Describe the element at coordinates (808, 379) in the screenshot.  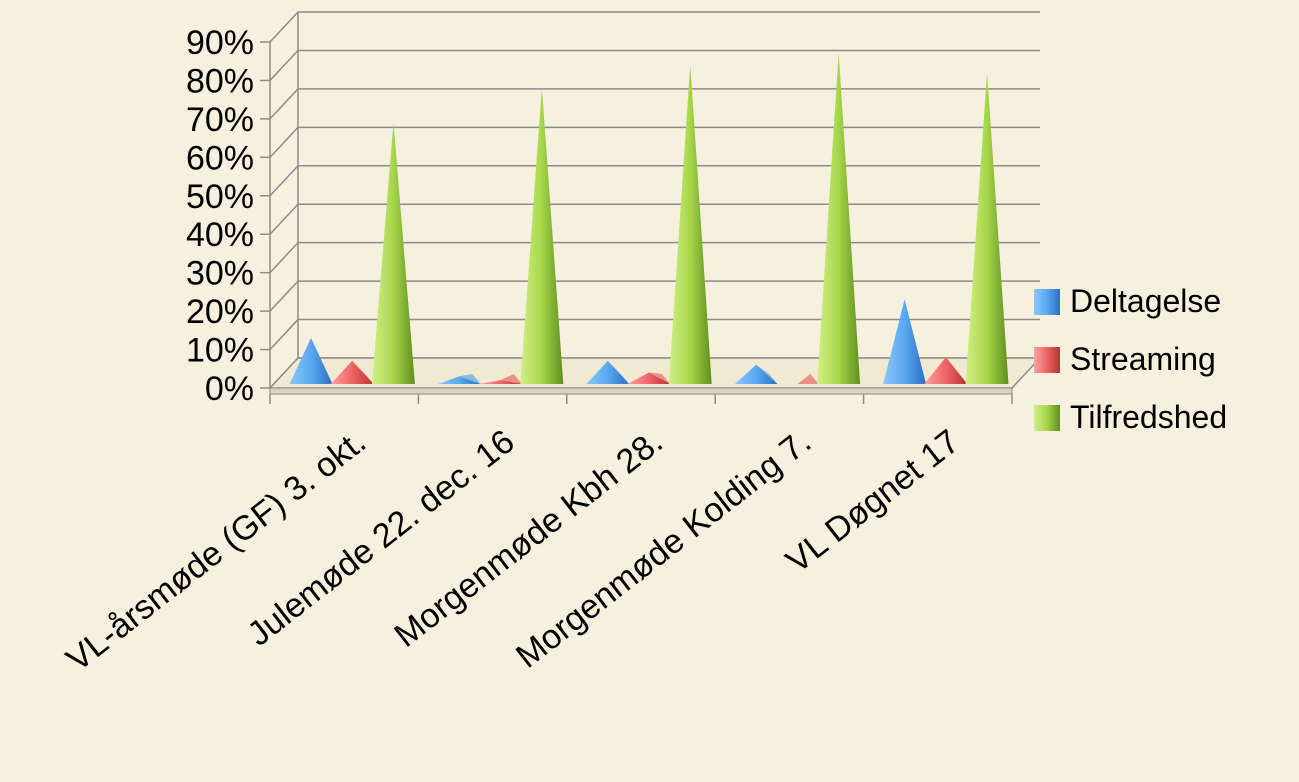
I see `pyramid-bar: Streaming: 0%` at that location.